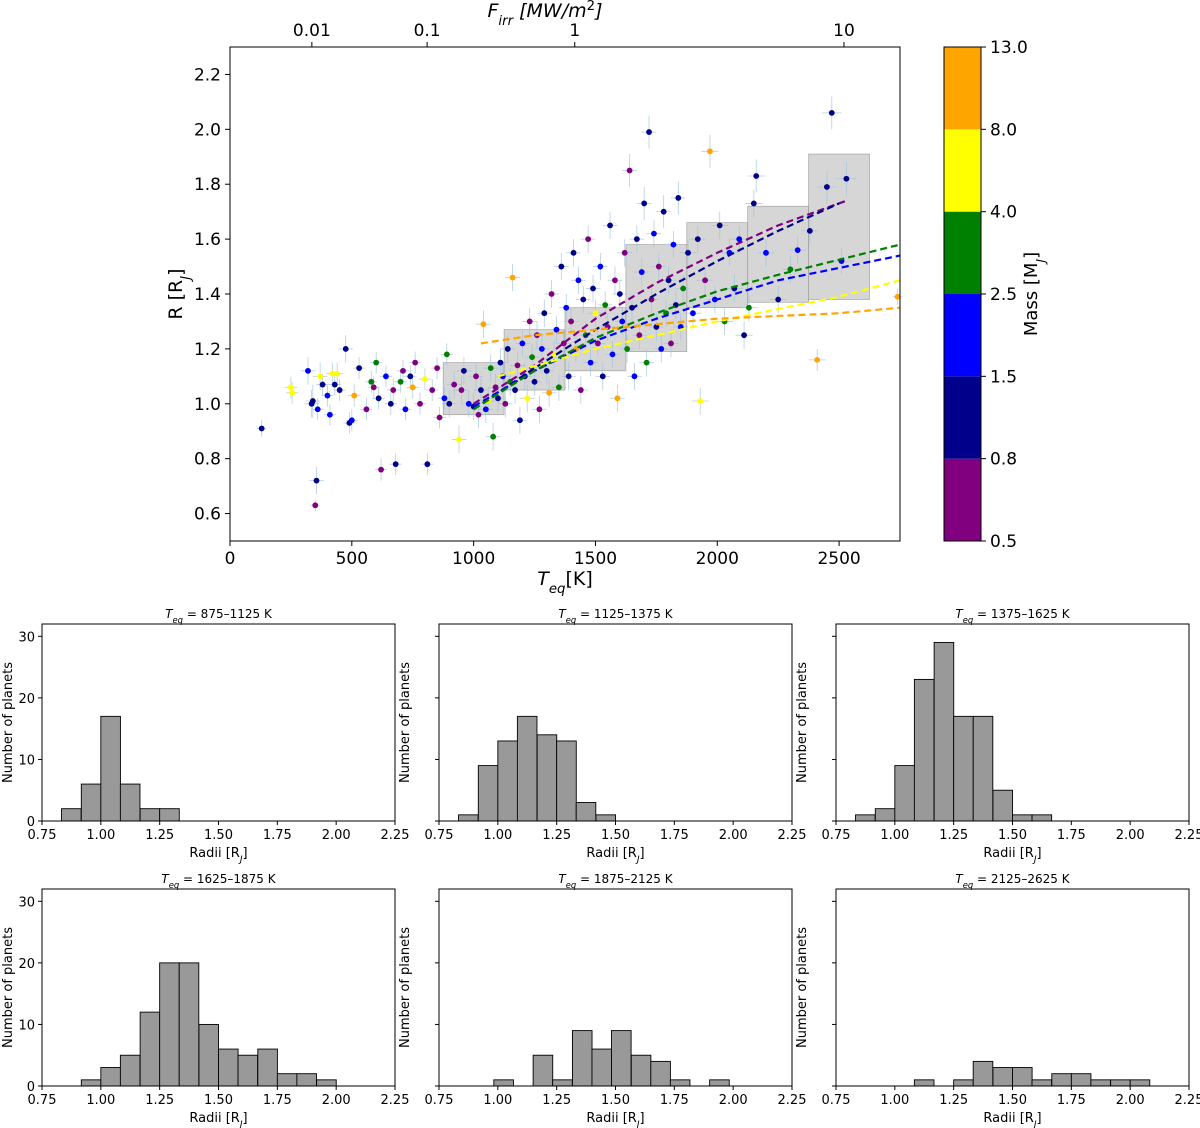 The width and height of the screenshot is (1200, 1128). What do you see at coordinates (959, 879) in the screenshot?
I see `histogram-title-part: T` at bounding box center [959, 879].